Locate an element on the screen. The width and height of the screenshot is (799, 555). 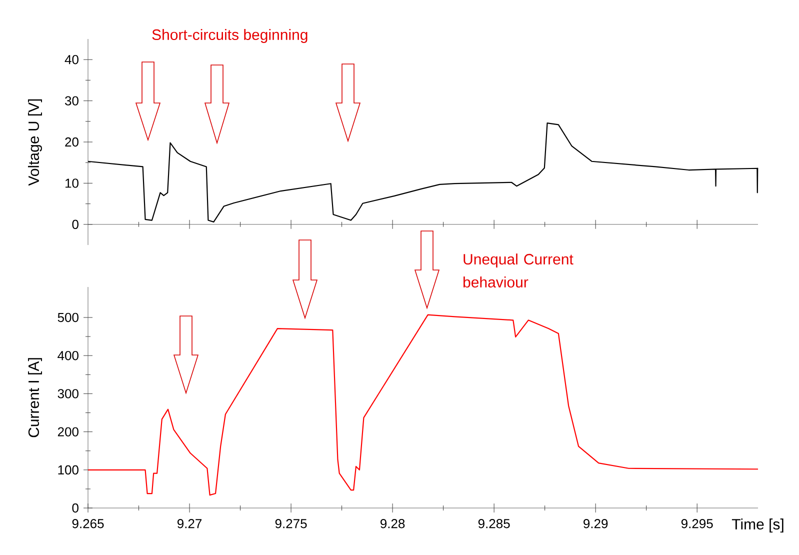
y-tick-label: 40 is located at coordinates (71, 59).